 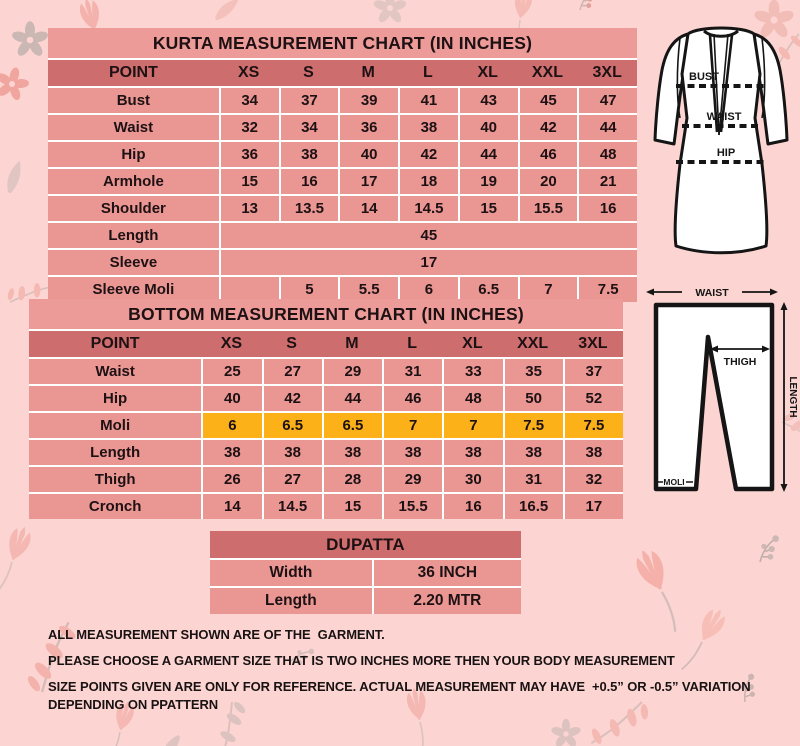 I want to click on dupatta-chart-body: Width 36 INCH Length 2.20 MTR, so click(x=365, y=586).